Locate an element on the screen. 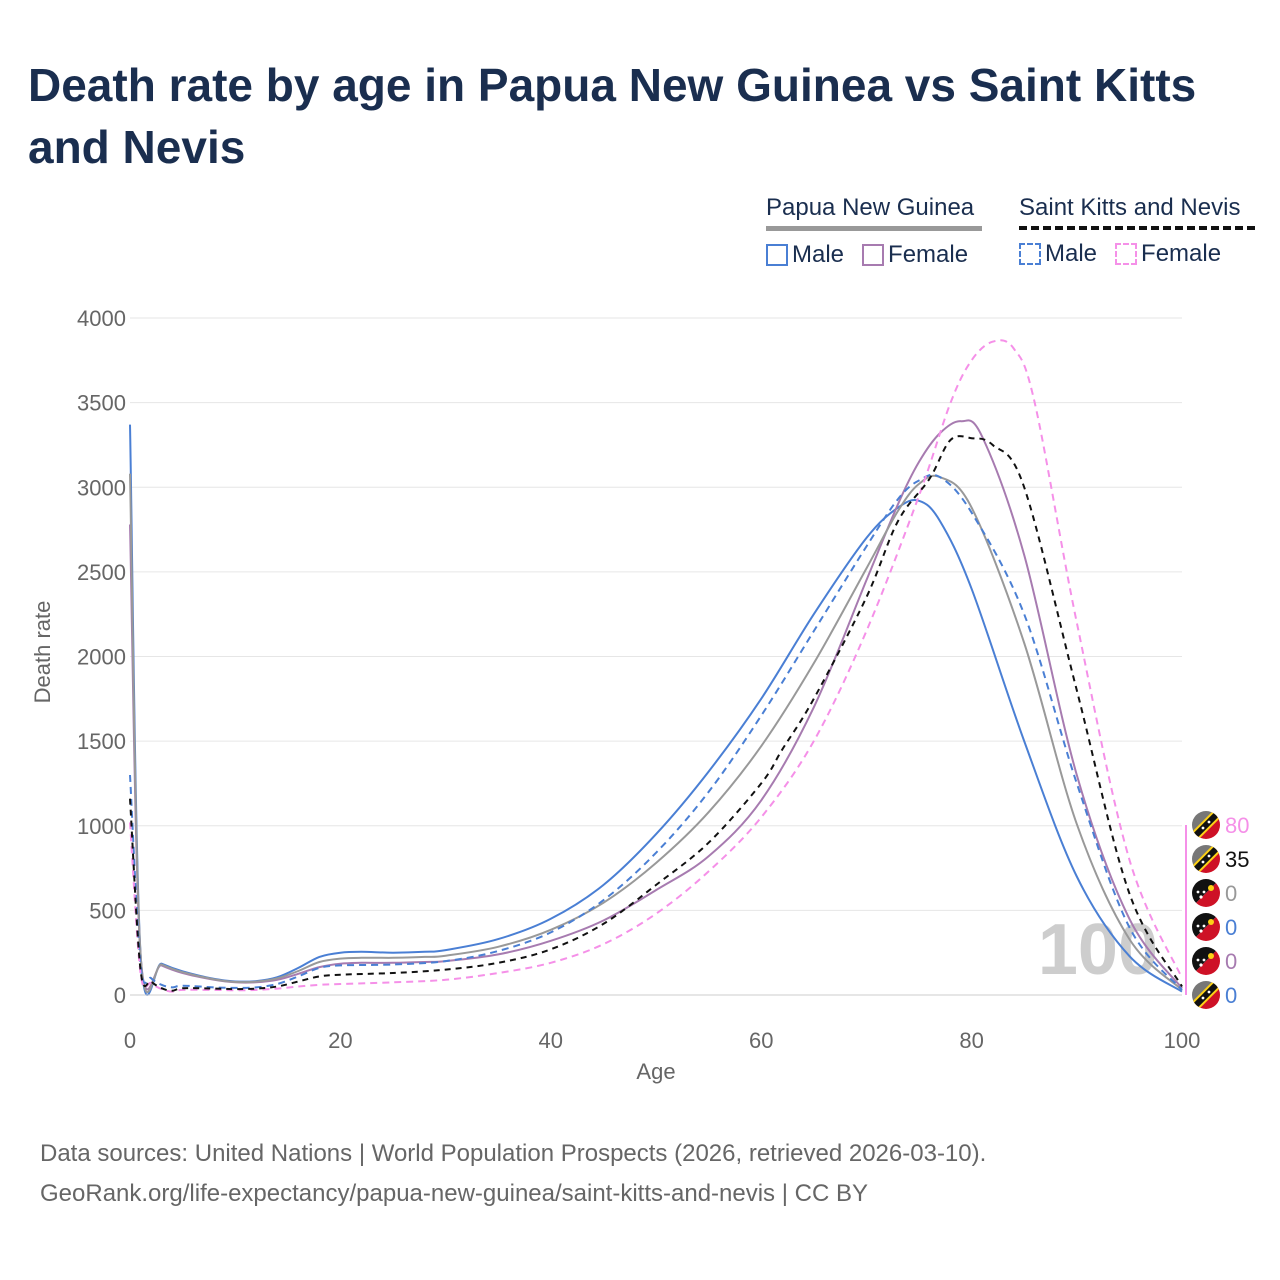 The height and width of the screenshot is (1280, 1280). end-label-5: 0 is located at coordinates (1214, 961).